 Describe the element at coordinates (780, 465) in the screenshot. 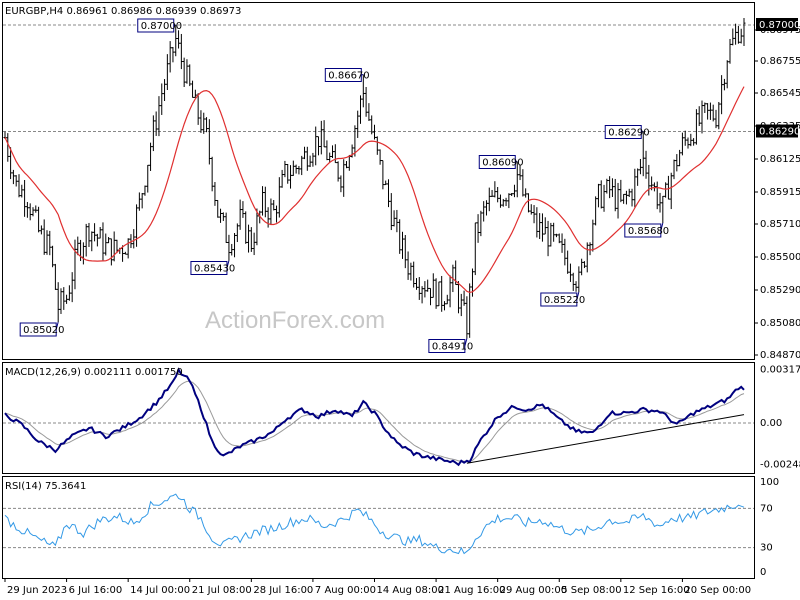

I see `macd-tick-label: -0.002482` at that location.